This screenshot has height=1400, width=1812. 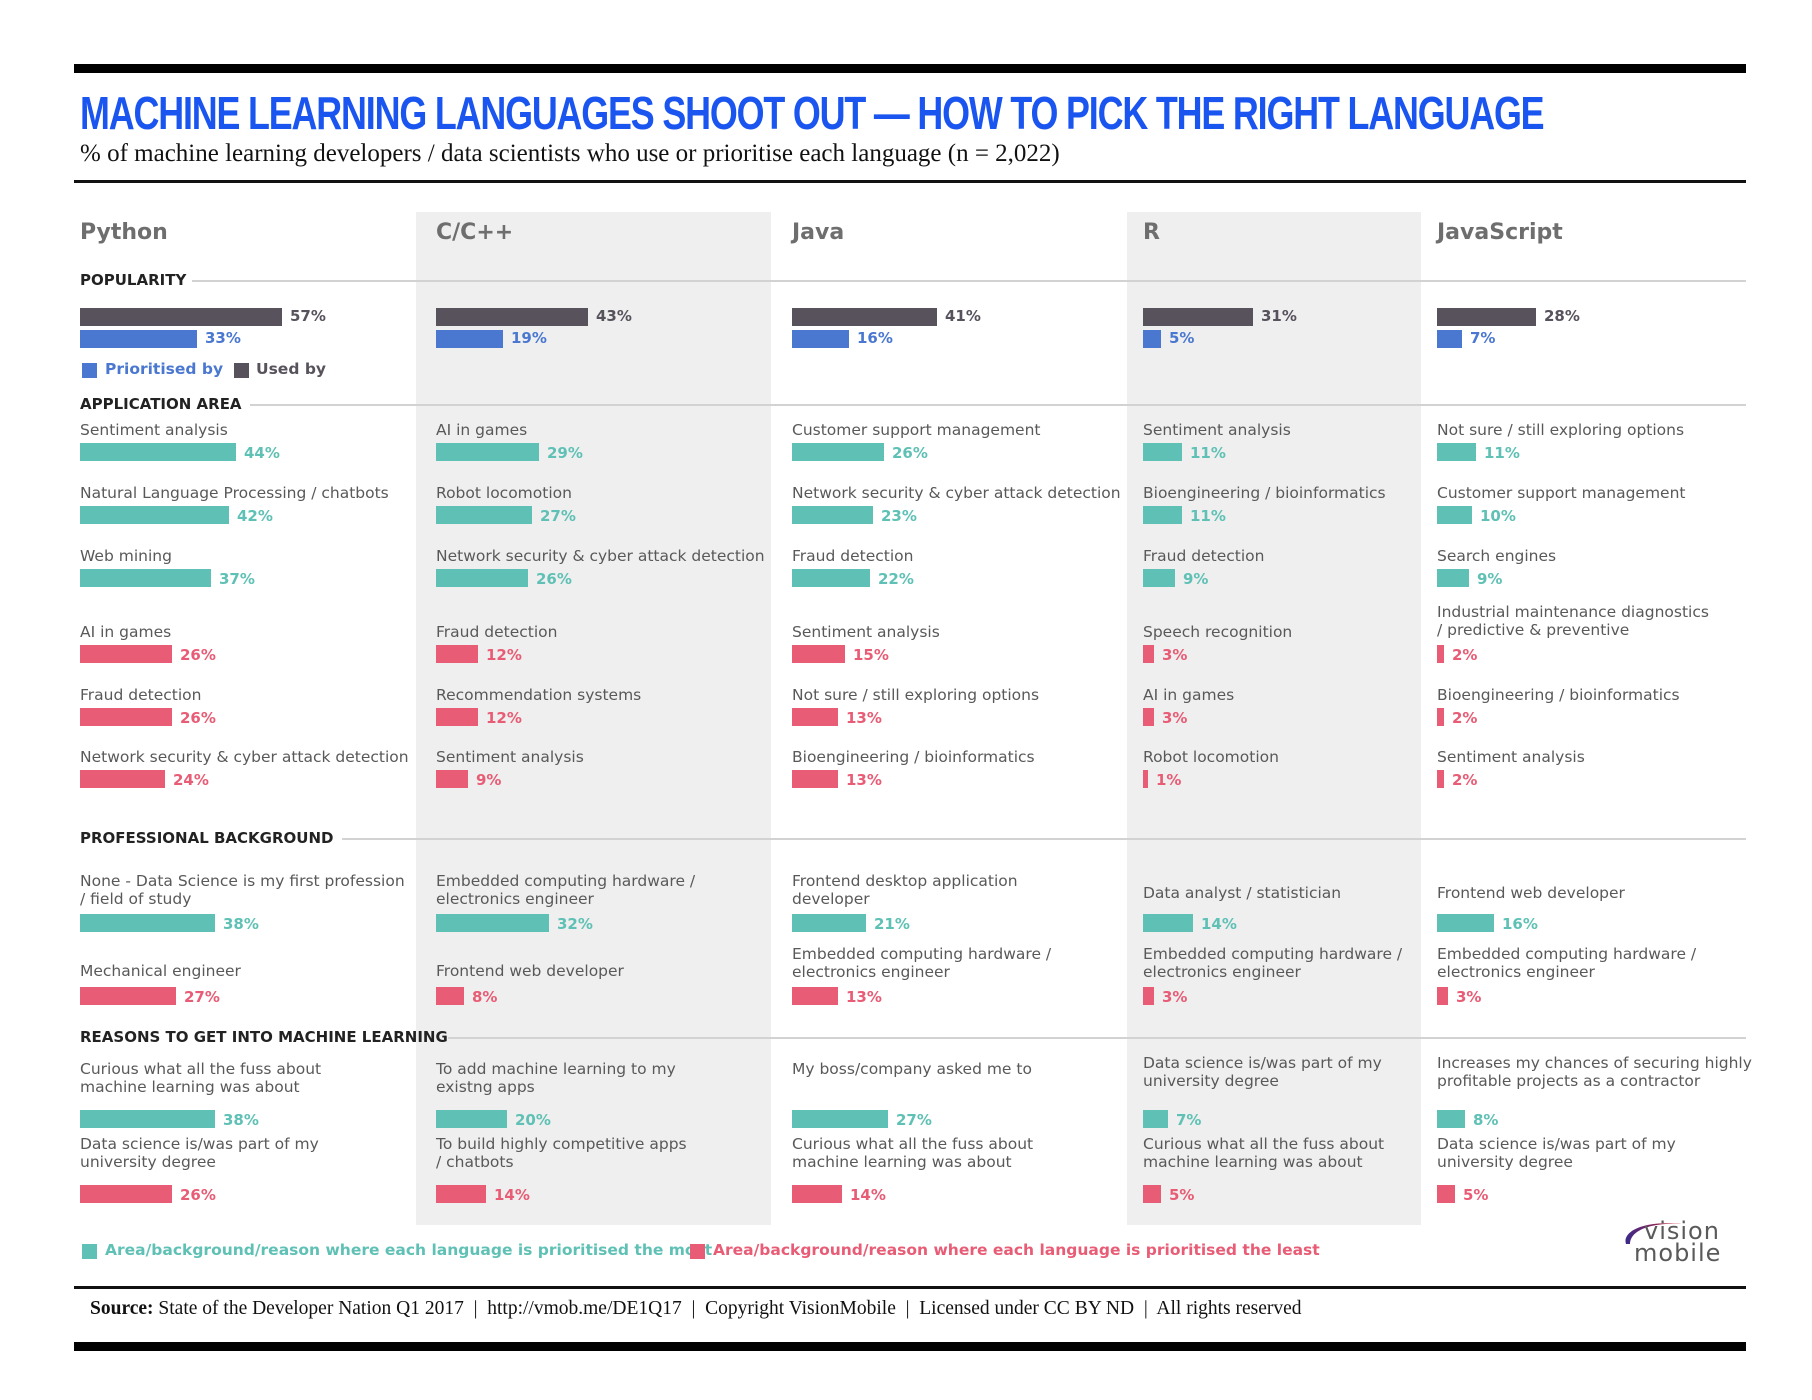 What do you see at coordinates (1556, 1144) in the screenshot?
I see `reason-item-label: Data science is/was part of my` at bounding box center [1556, 1144].